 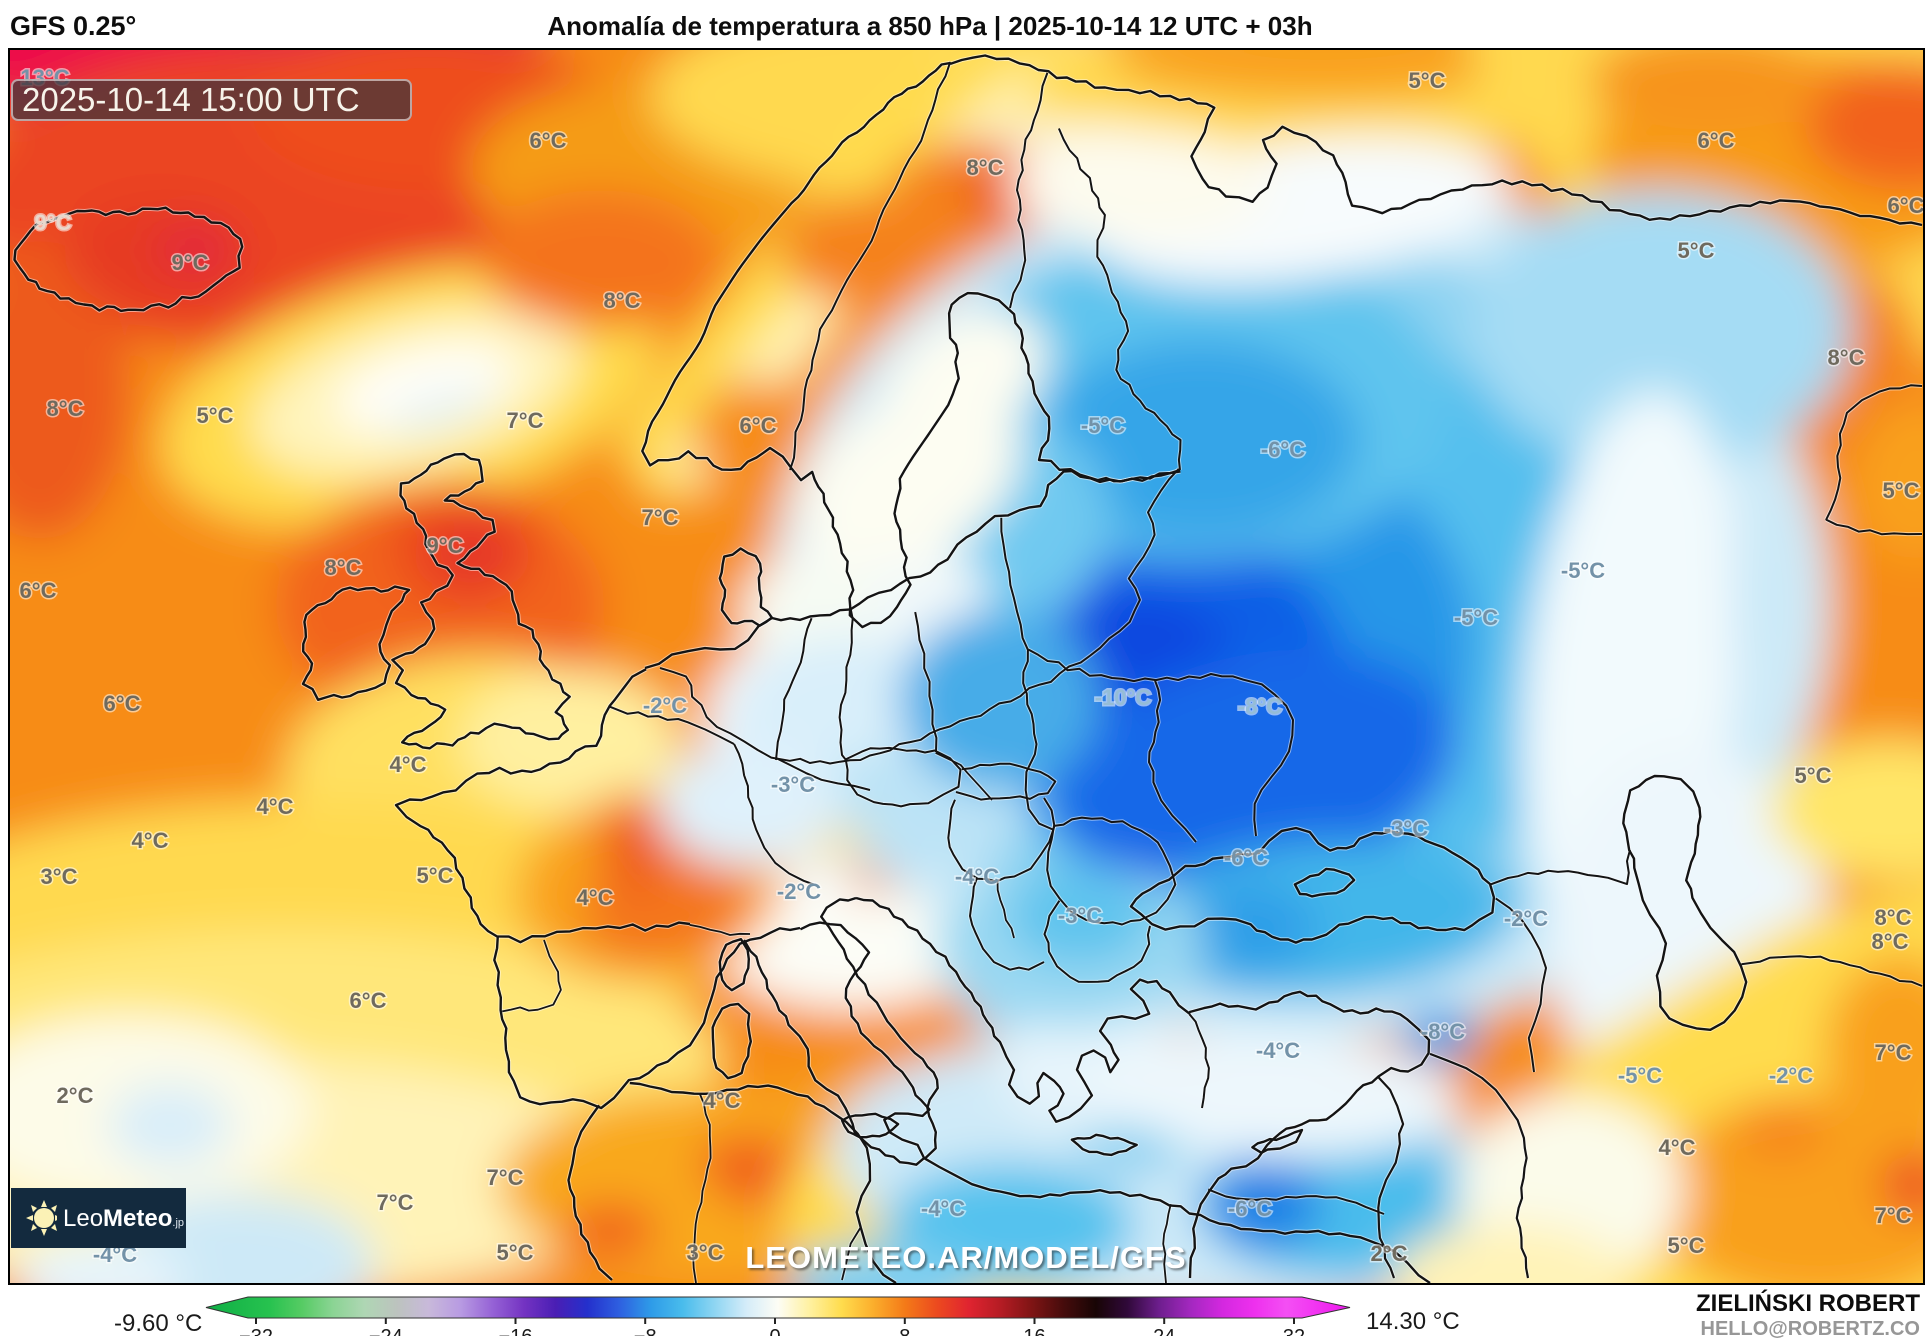 I want to click on svg-text: 0, so click(x=774, y=1331).